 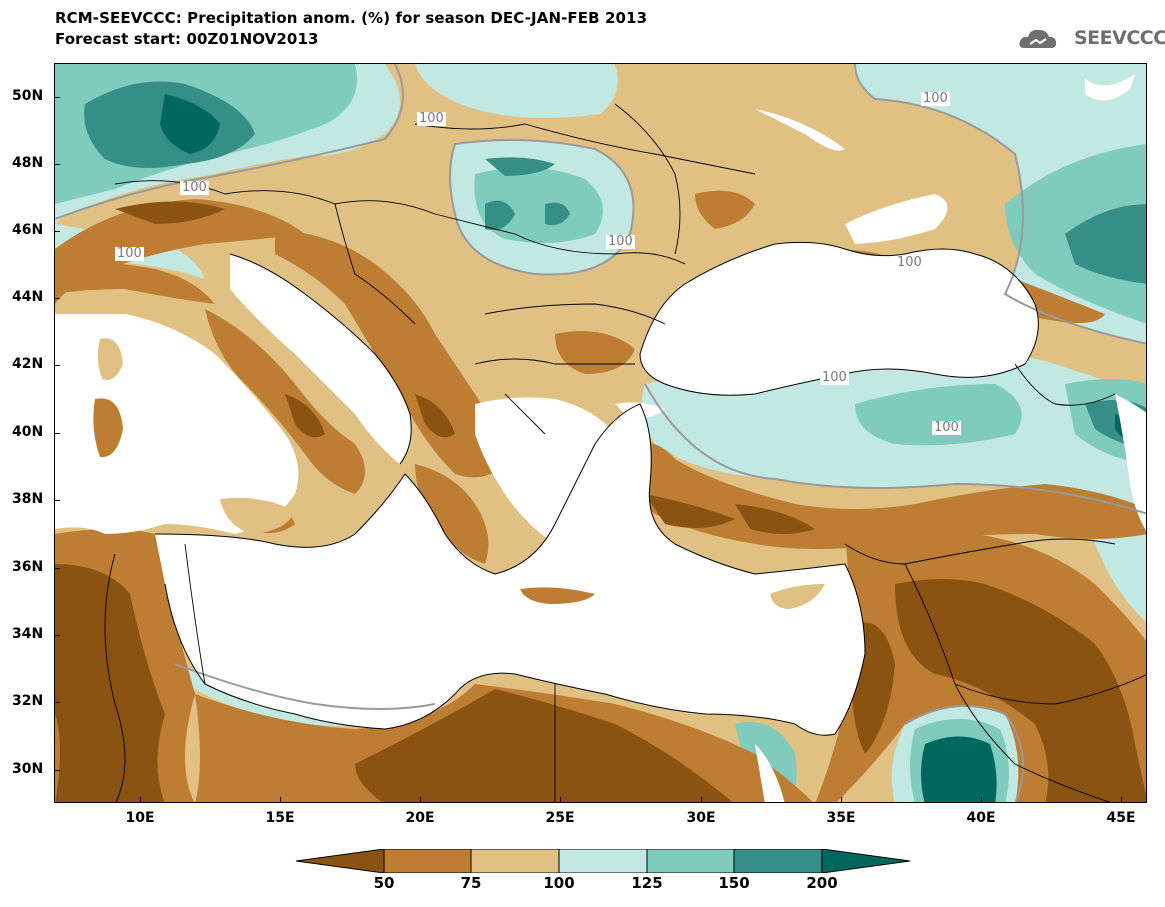 What do you see at coordinates (384, 883) in the screenshot?
I see `colorbar-label: 50` at bounding box center [384, 883].